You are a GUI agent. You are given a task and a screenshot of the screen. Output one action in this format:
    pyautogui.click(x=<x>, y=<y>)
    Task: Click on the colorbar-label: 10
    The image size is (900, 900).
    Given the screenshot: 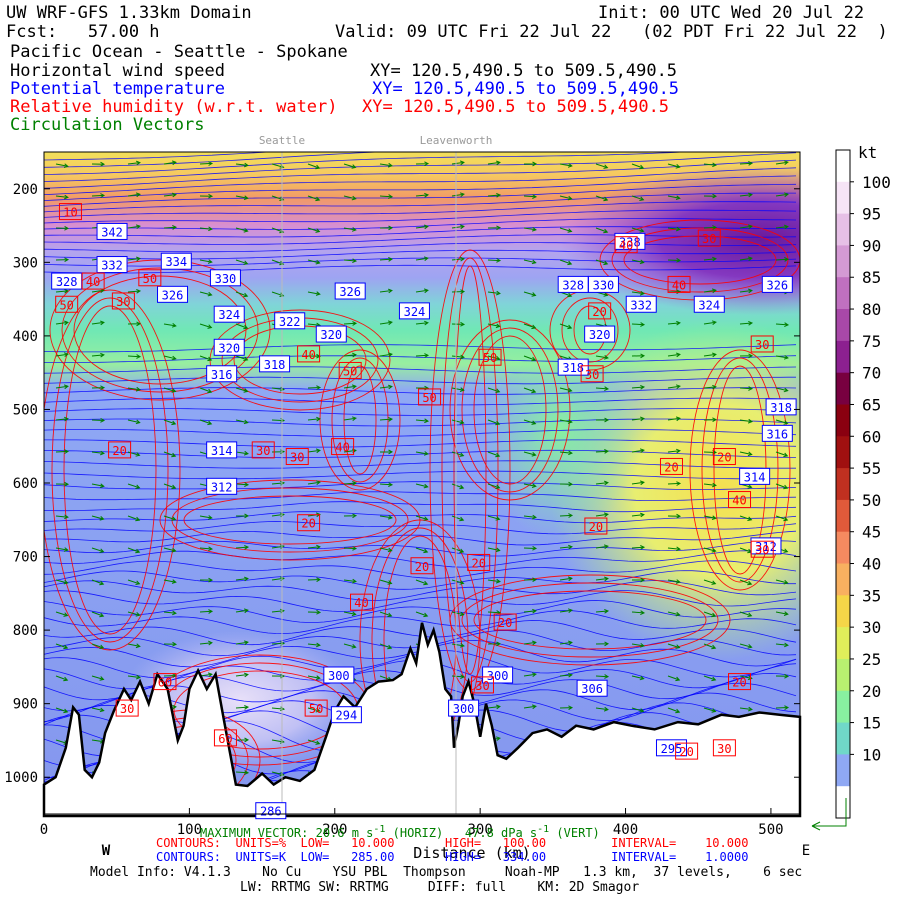 What is the action you would take?
    pyautogui.click(x=871, y=754)
    